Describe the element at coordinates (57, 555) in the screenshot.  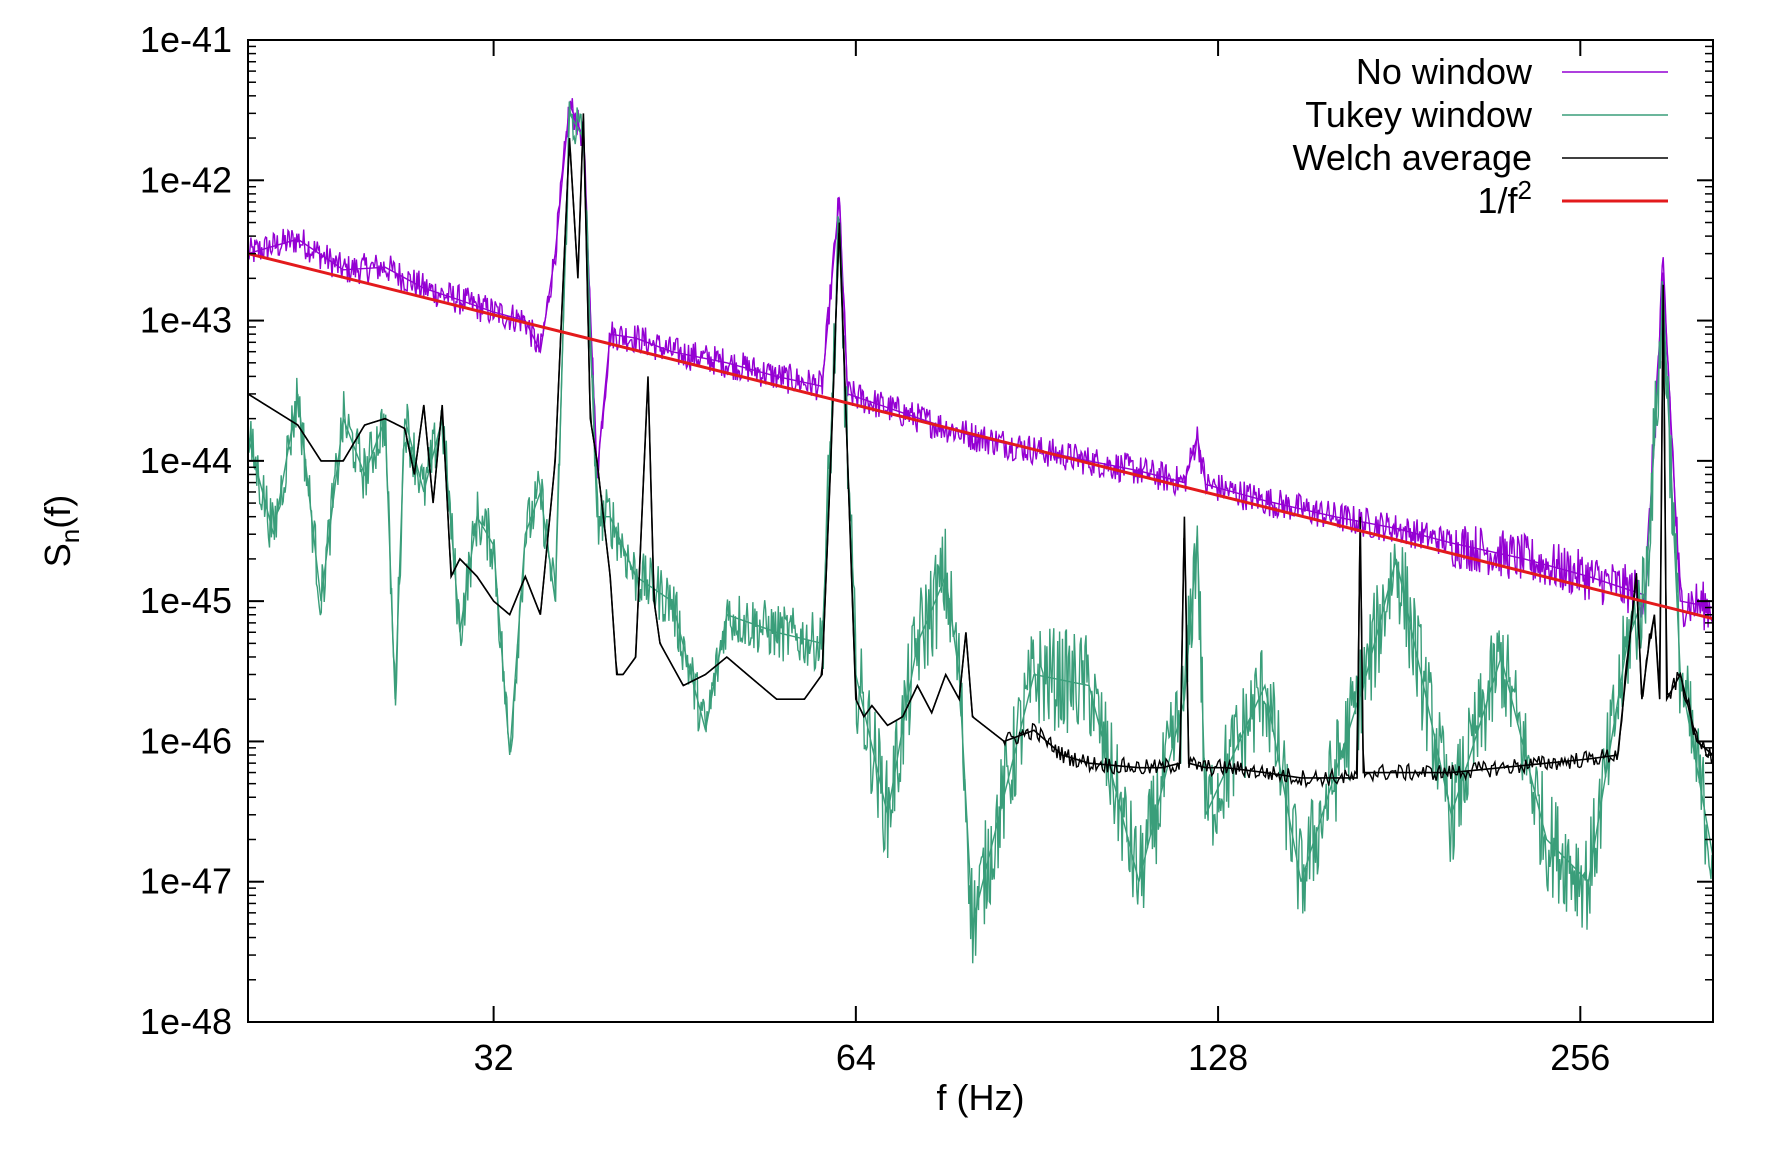
I see `y-axis-title-base: S` at that location.